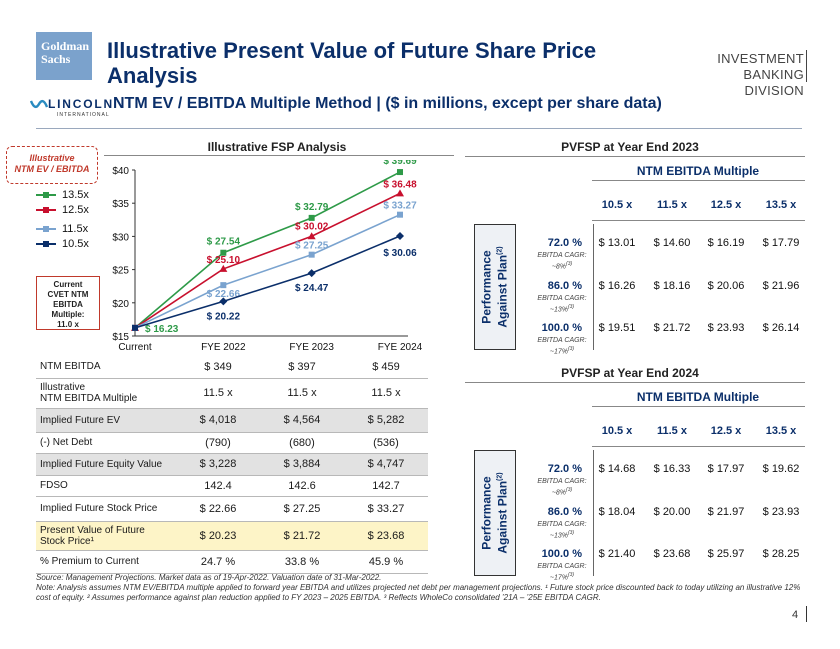 The width and height of the screenshot is (840, 649). I want to click on pvfsp-value: $ 20.06, so click(726, 286).